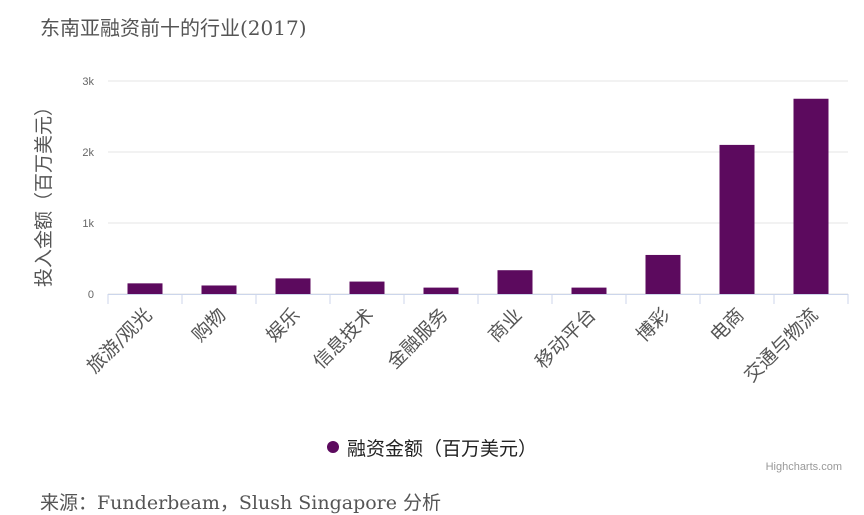 Image resolution: width=864 pixels, height=515 pixels. I want to click on x-category-label: 购物, so click(209, 325).